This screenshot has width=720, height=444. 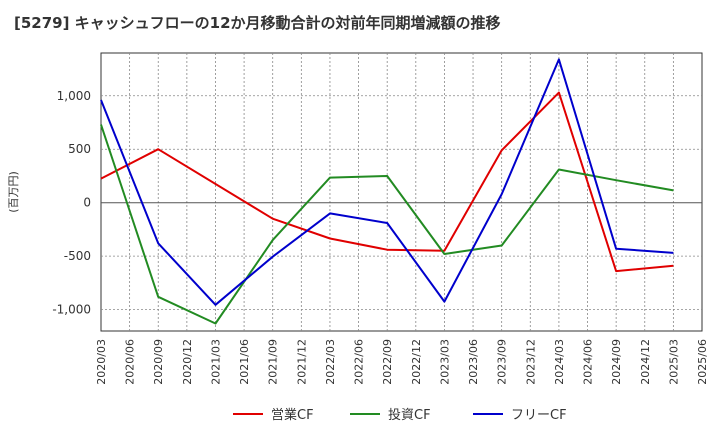 What do you see at coordinates (559, 362) in the screenshot?
I see `x-tick-label: 2024/03` at bounding box center [559, 362].